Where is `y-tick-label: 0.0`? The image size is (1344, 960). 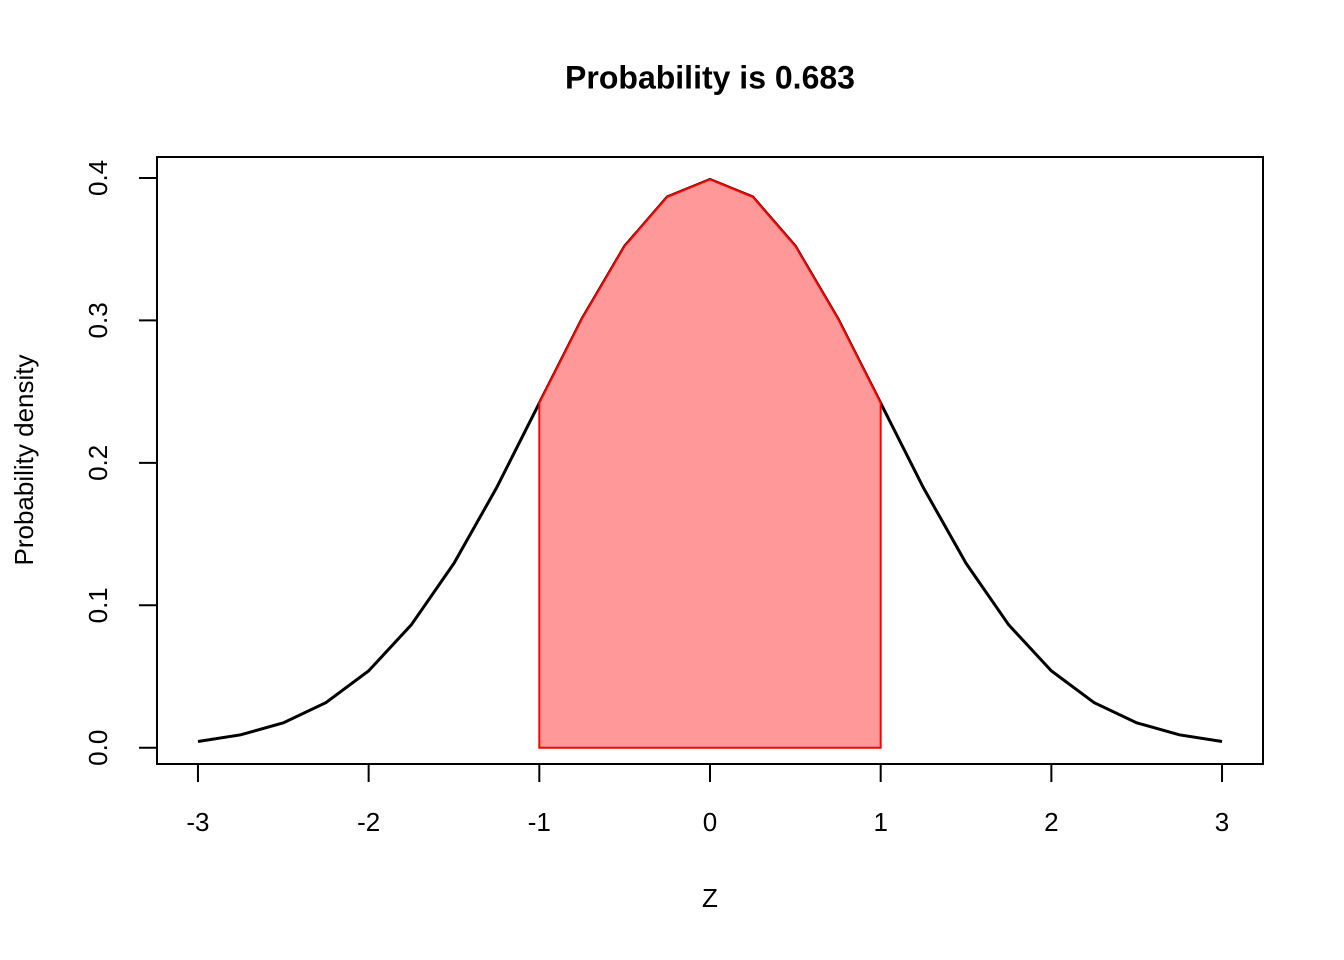
y-tick-label: 0.0 is located at coordinates (98, 748).